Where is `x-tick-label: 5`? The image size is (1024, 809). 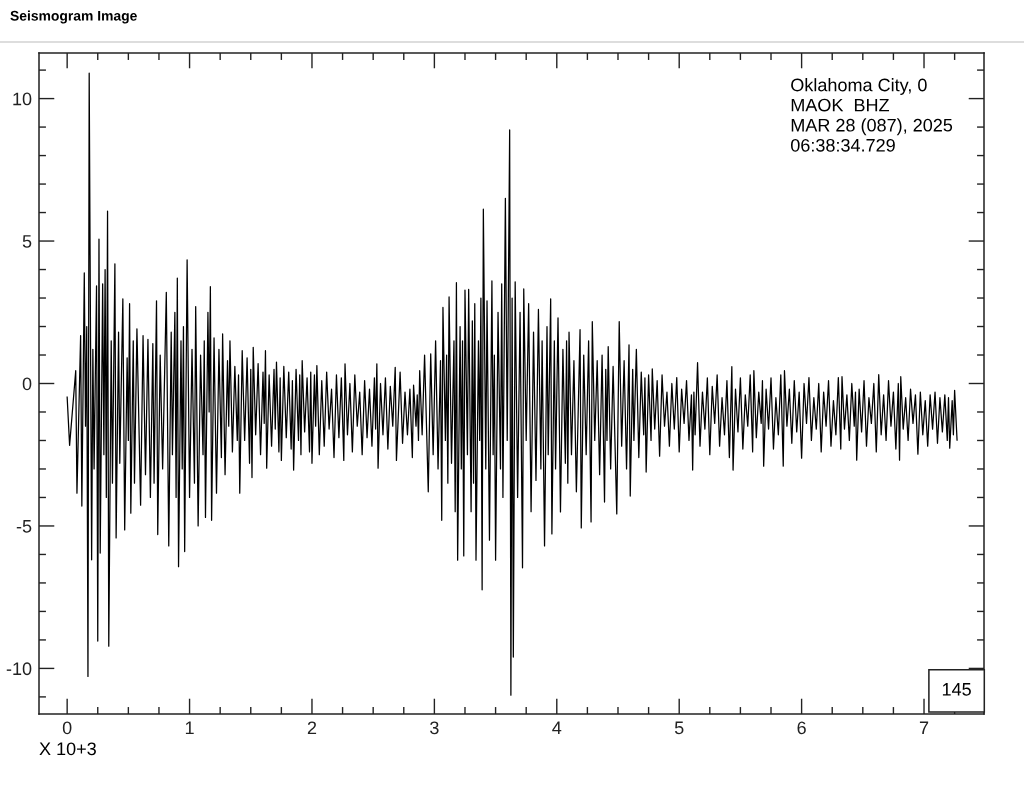 x-tick-label: 5 is located at coordinates (679, 728).